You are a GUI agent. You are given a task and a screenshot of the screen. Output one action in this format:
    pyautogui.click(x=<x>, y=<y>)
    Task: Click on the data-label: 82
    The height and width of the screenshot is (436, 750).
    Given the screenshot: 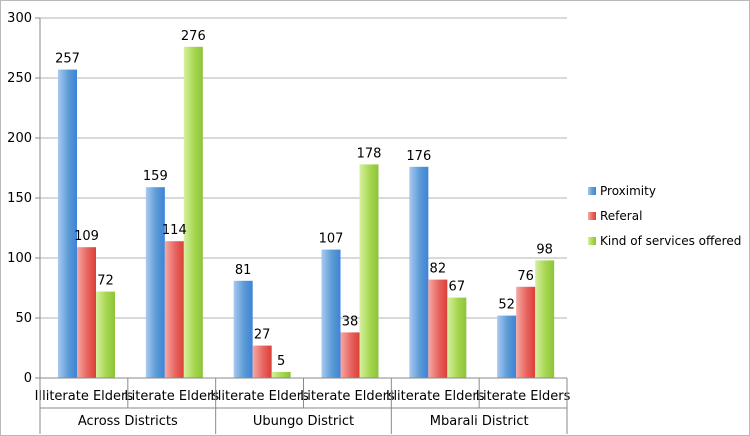 What is the action you would take?
    pyautogui.click(x=438, y=269)
    